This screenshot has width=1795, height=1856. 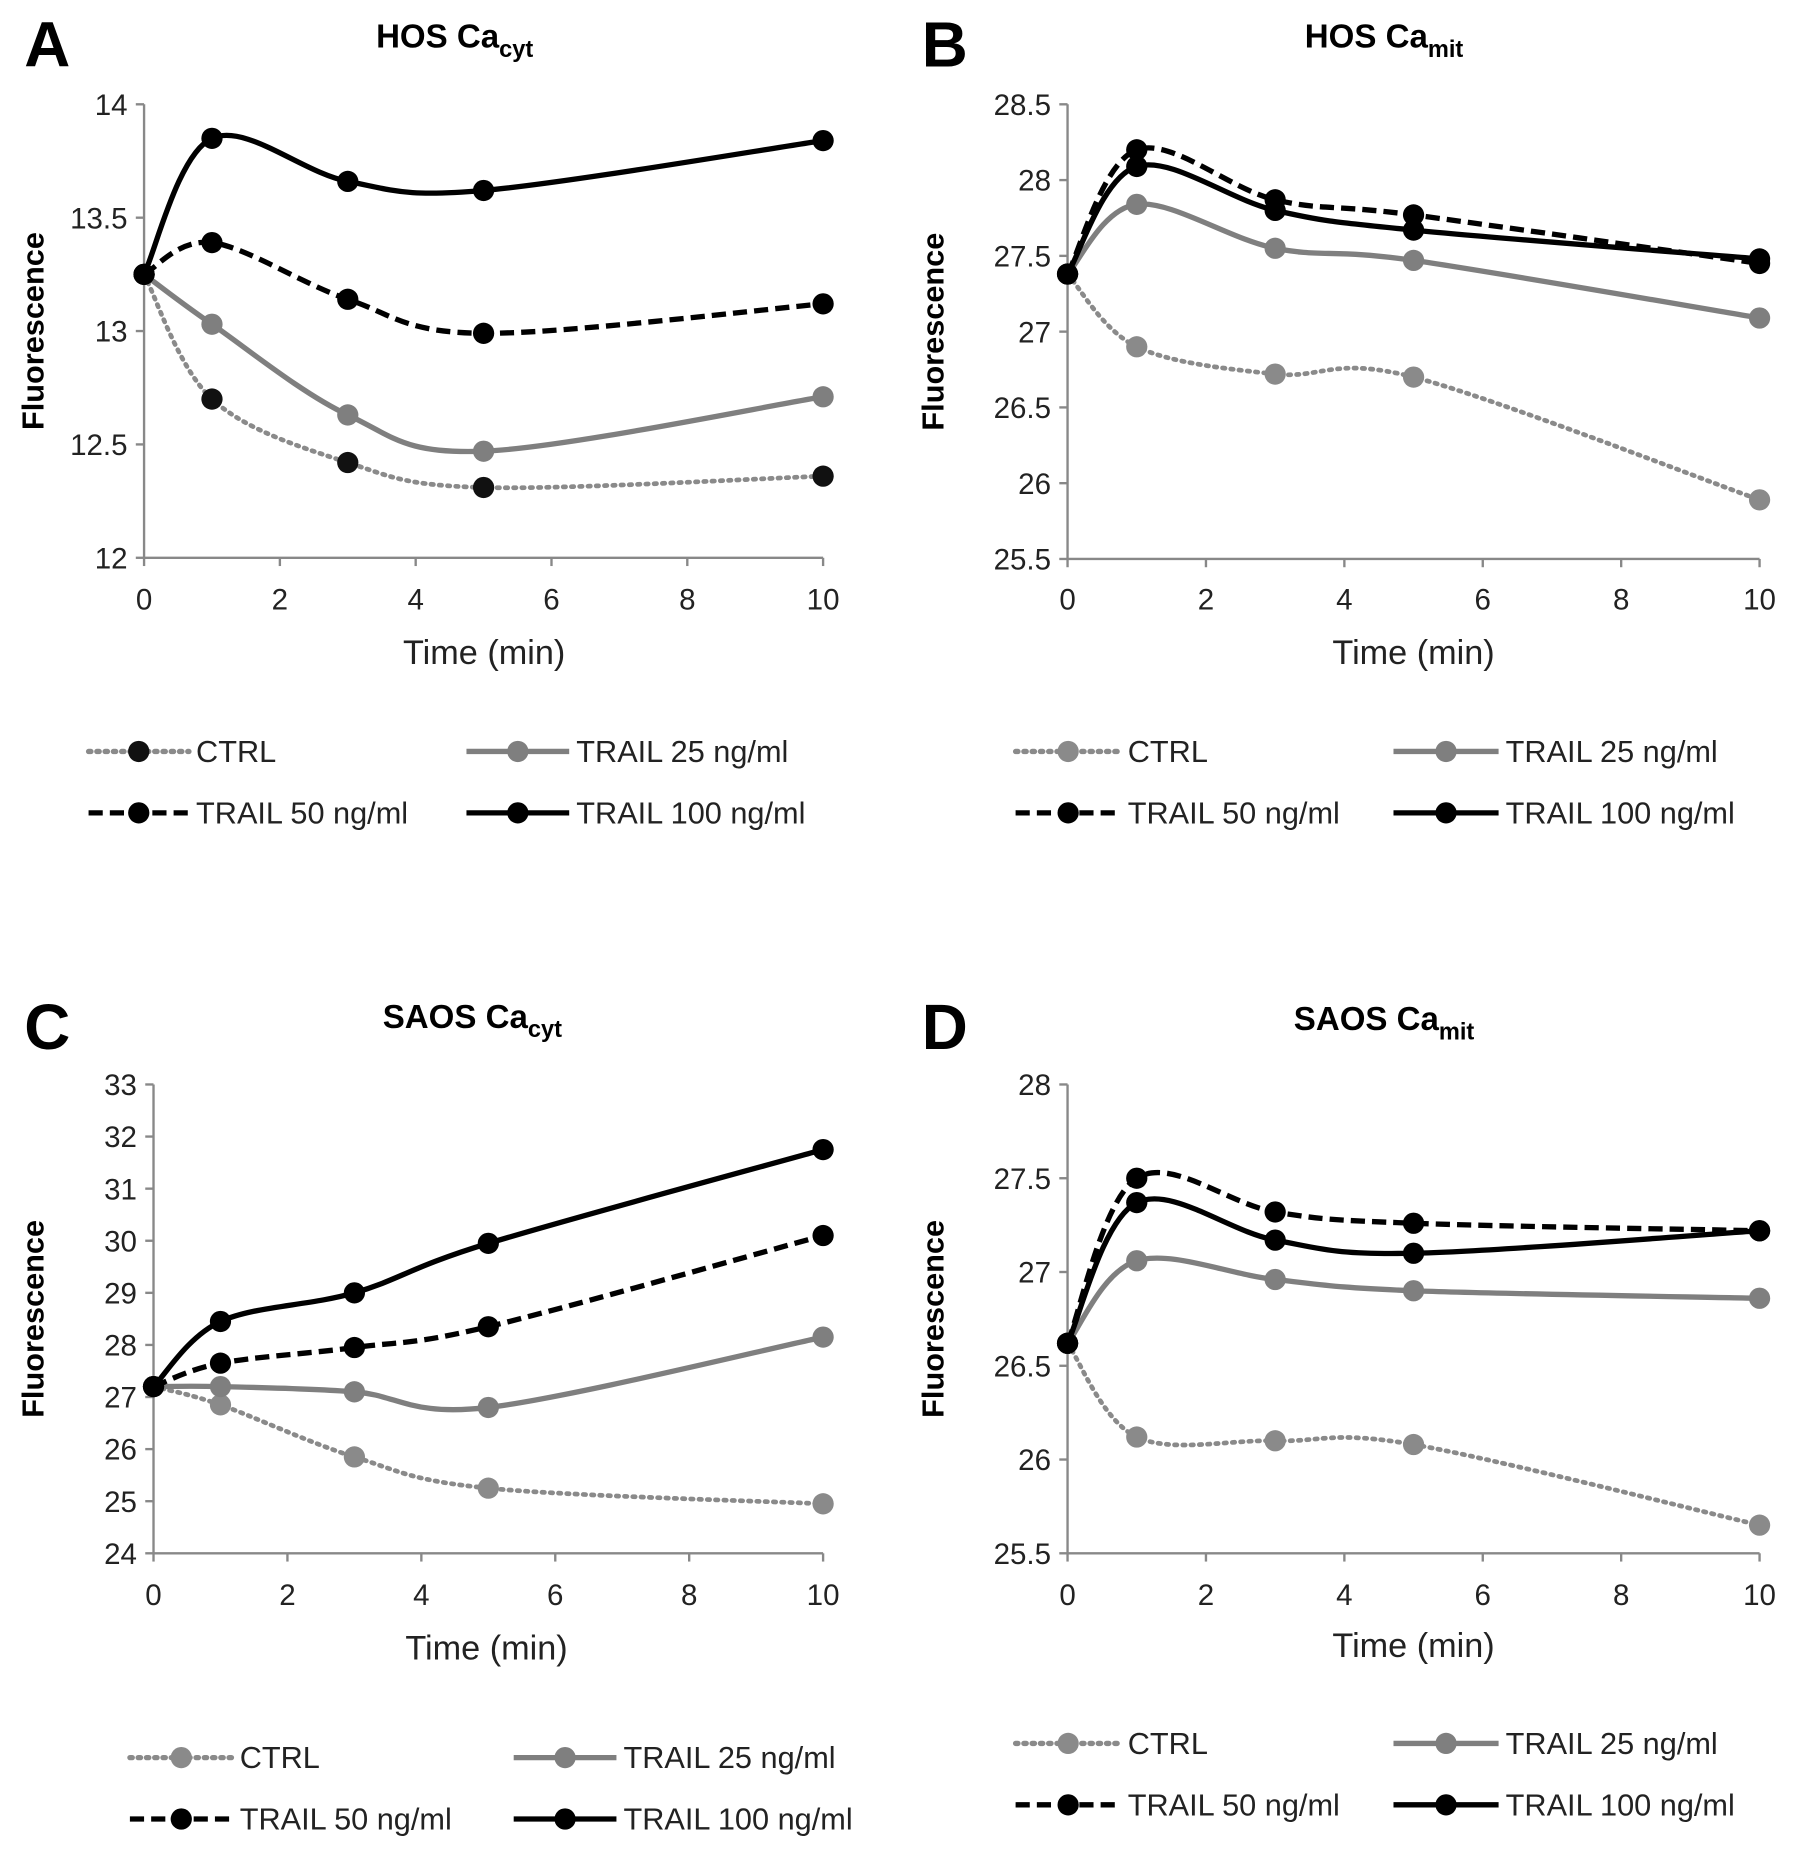 I want to click on chart-title-subscript: cyt, so click(x=545, y=1030).